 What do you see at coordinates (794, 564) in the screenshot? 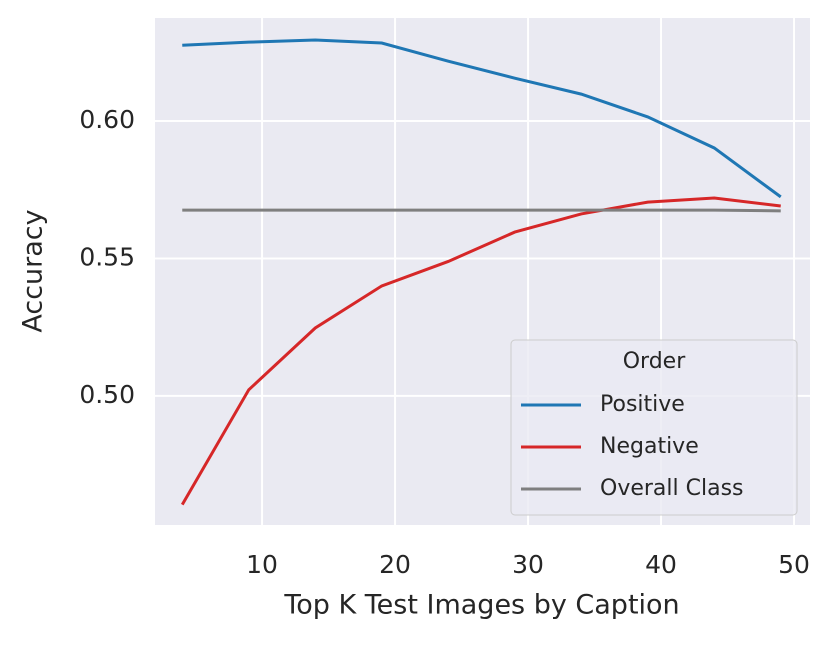
I see `x-tick-label: 50` at bounding box center [794, 564].